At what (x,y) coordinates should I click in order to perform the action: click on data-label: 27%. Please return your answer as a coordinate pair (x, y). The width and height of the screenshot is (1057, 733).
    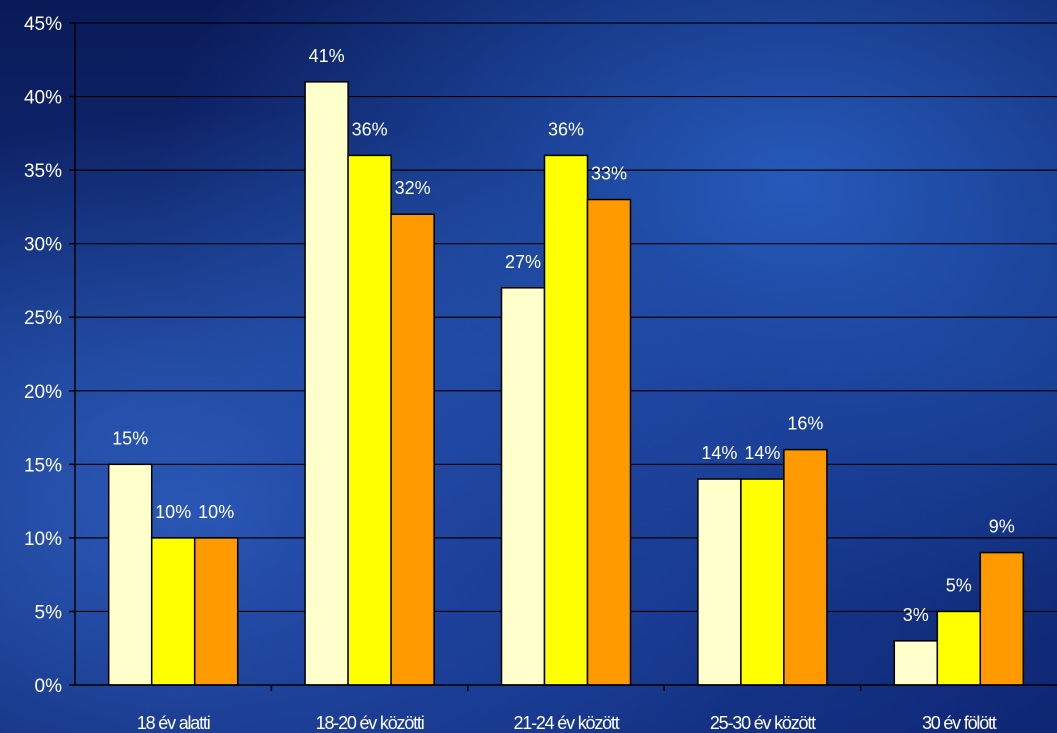
    Looking at the image, I should click on (523, 262).